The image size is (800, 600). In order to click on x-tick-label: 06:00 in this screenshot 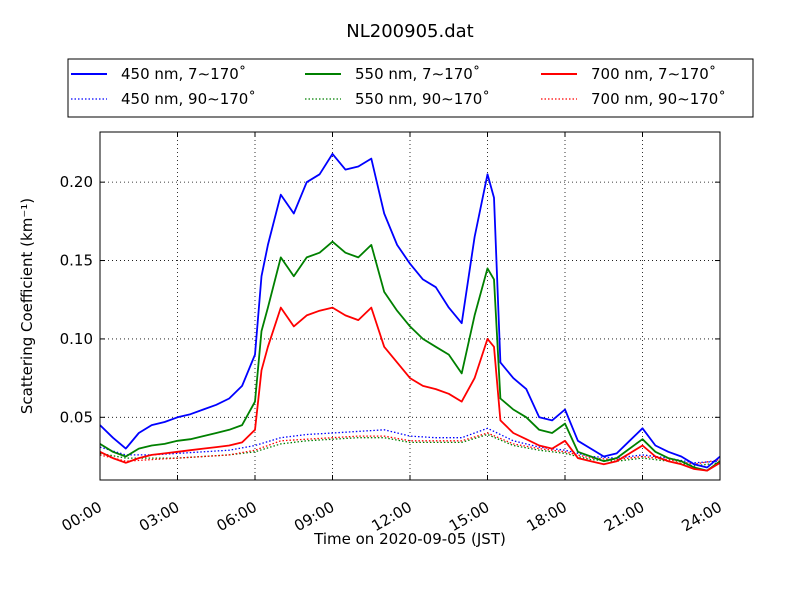, I will do `click(237, 516)`.